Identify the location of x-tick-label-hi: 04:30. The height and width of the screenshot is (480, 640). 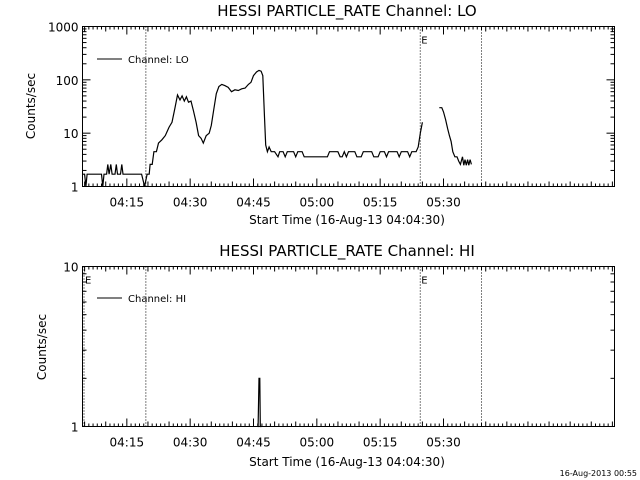
(190, 443).